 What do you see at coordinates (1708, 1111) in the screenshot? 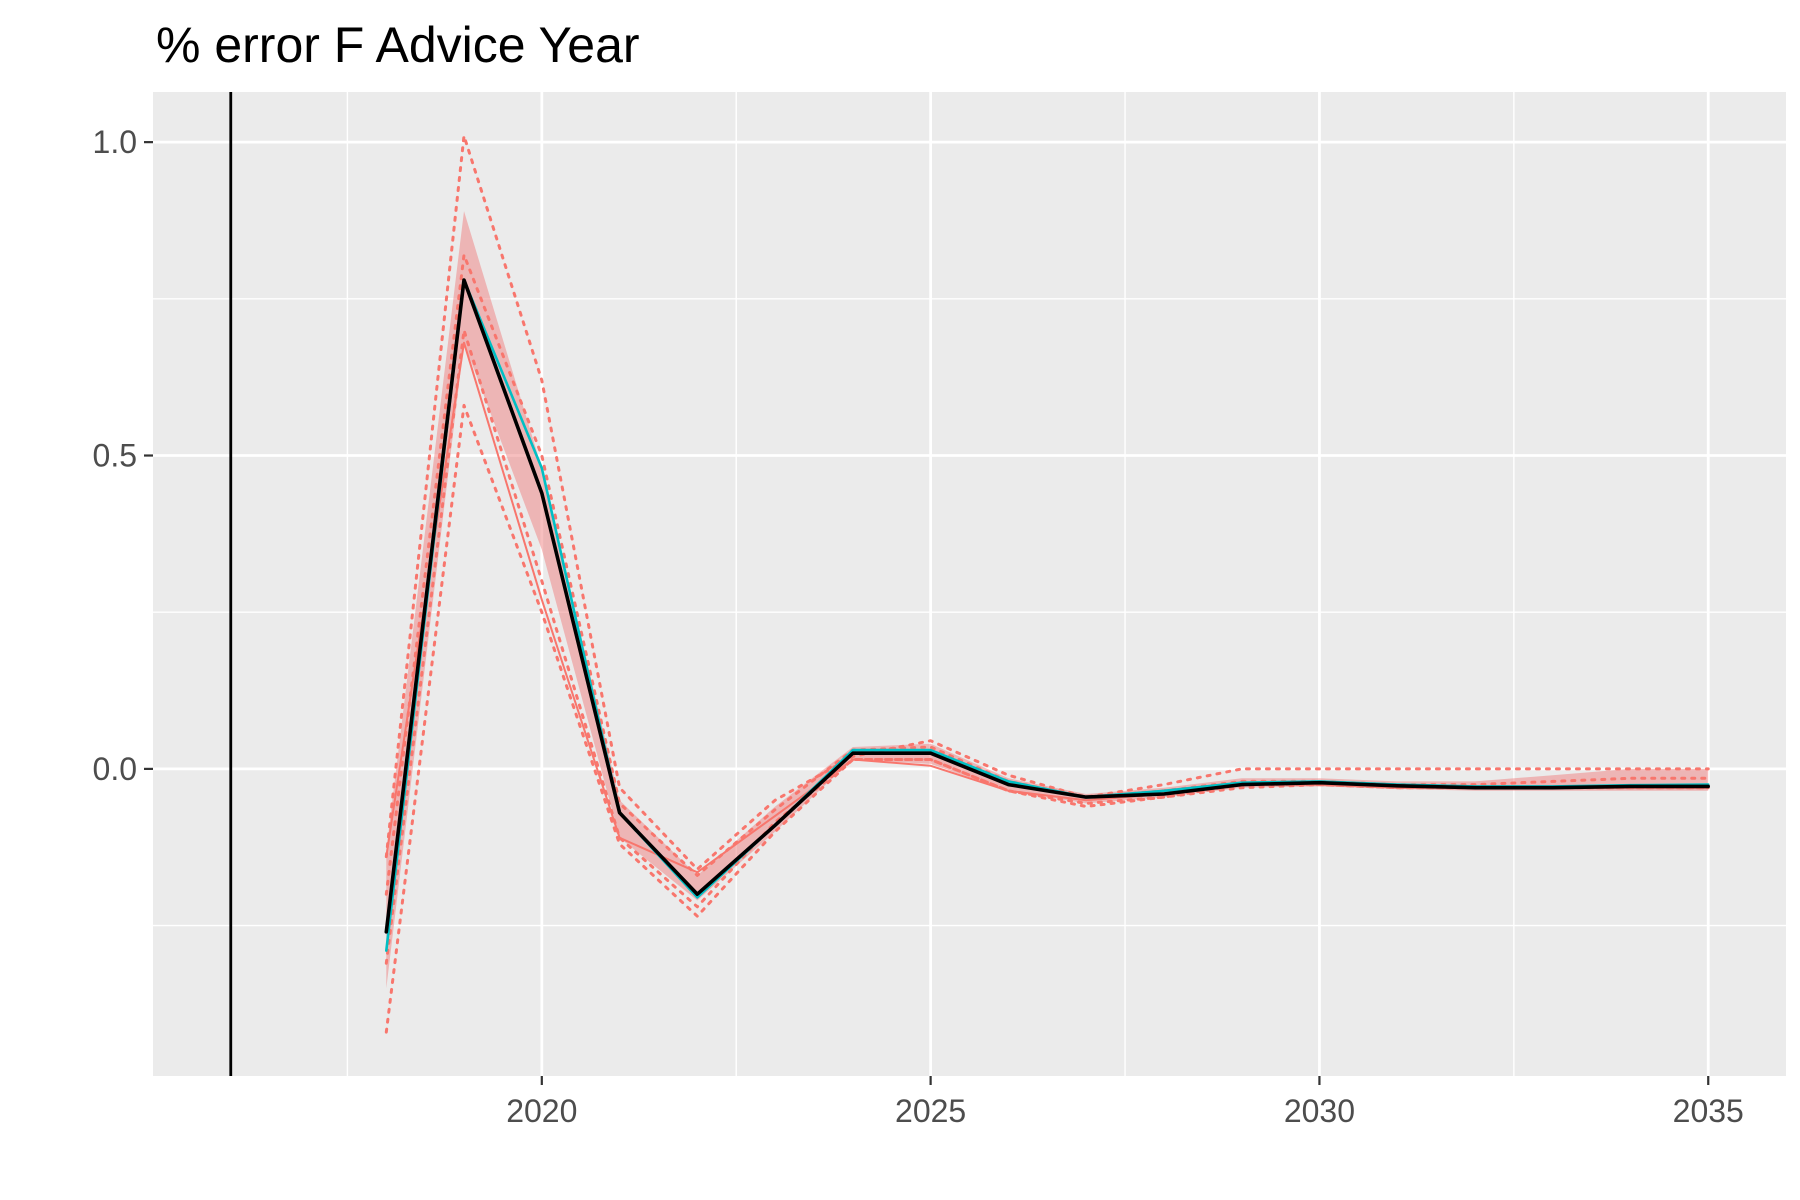
I see `x-tick-label: 2035` at bounding box center [1708, 1111].